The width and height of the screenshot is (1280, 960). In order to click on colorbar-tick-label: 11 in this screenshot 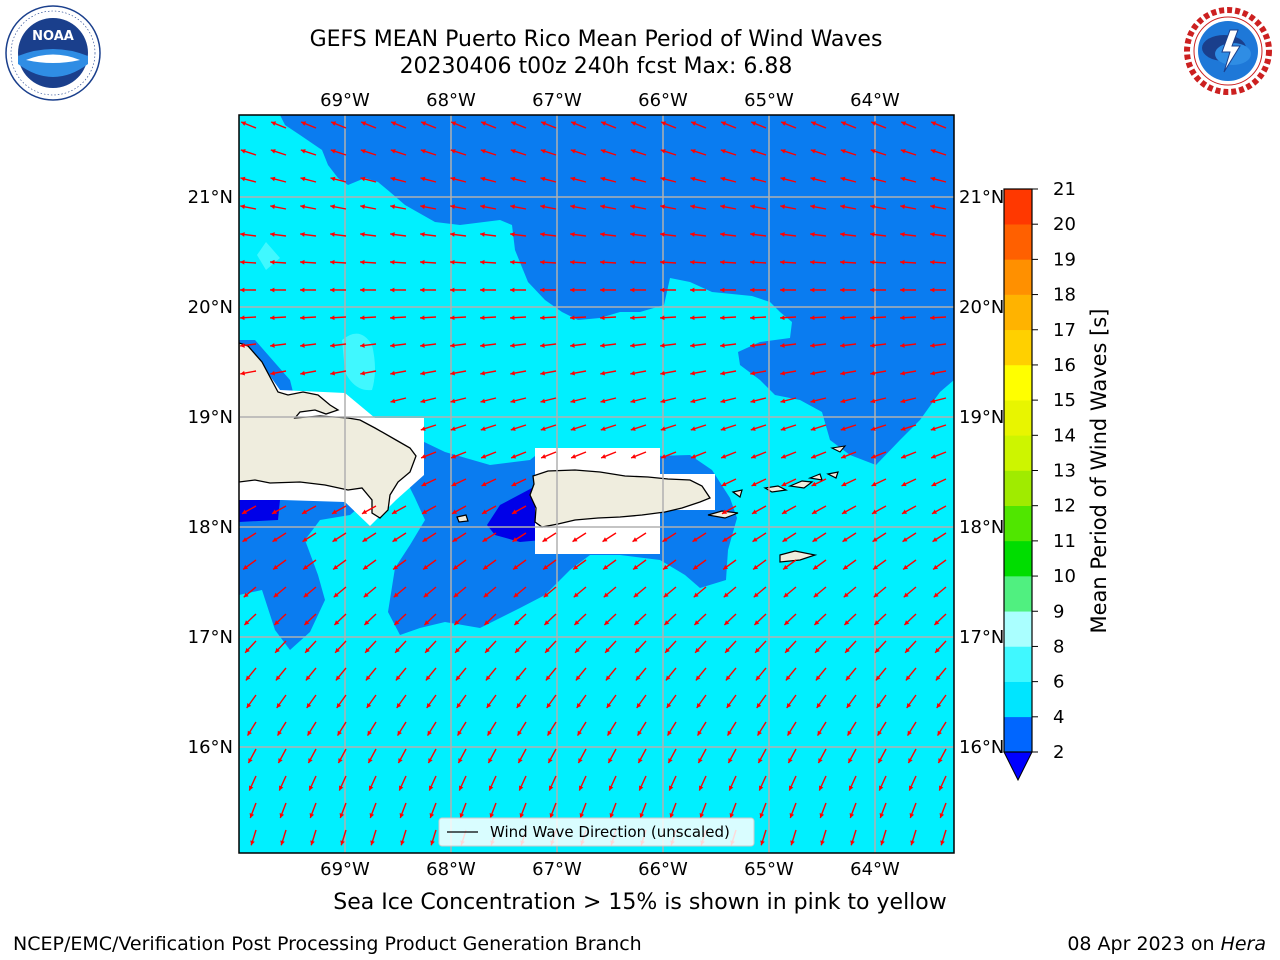, I will do `click(1064, 541)`.